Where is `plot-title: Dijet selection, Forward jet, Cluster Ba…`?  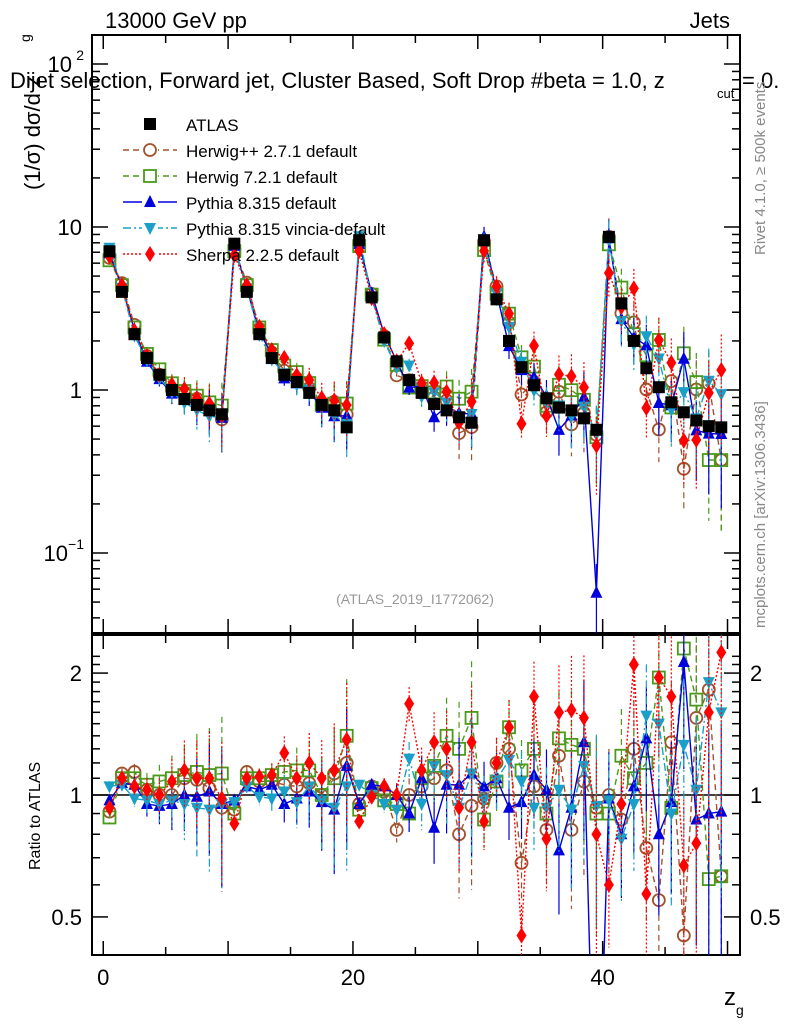 plot-title: Dijet selection, Forward jet, Cluster Ba… is located at coordinates (337, 80).